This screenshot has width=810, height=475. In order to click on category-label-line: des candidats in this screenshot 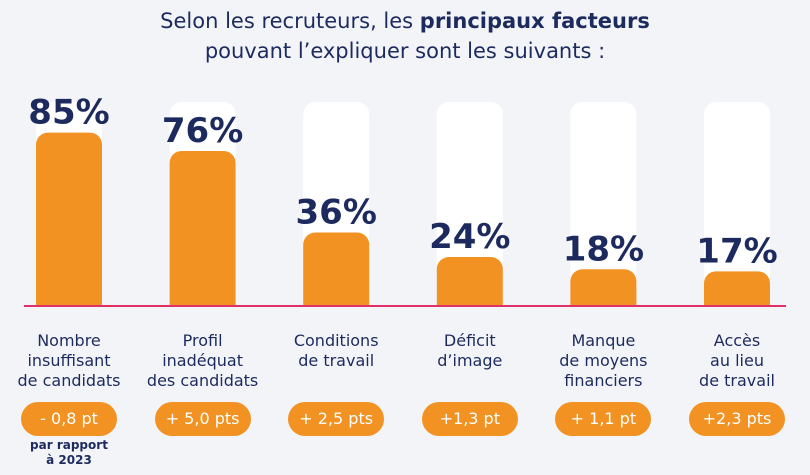, I will do `click(202, 380)`.